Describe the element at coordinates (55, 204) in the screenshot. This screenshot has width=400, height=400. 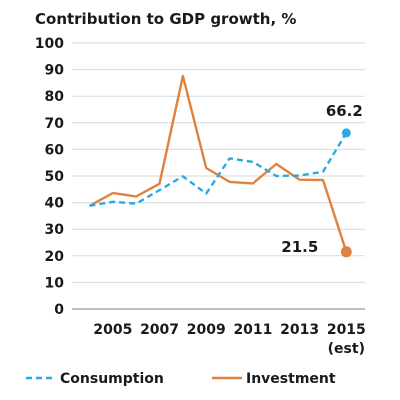
I see `y-tick-label: 40` at that location.